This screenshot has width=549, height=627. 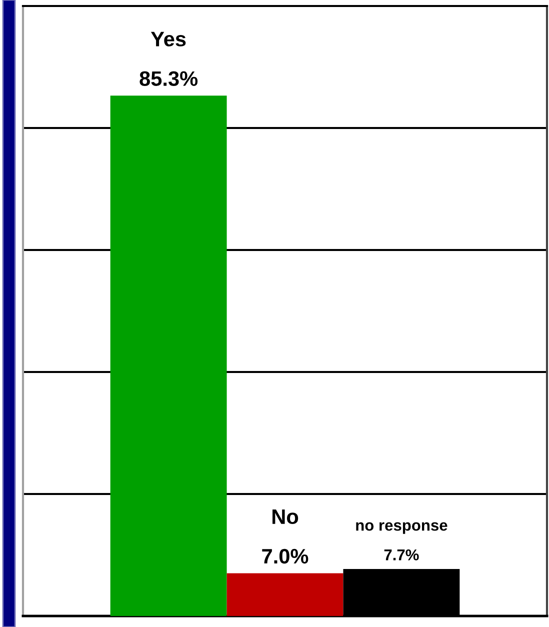 What do you see at coordinates (169, 78) in the screenshot?
I see `data-label: 85.3%` at bounding box center [169, 78].